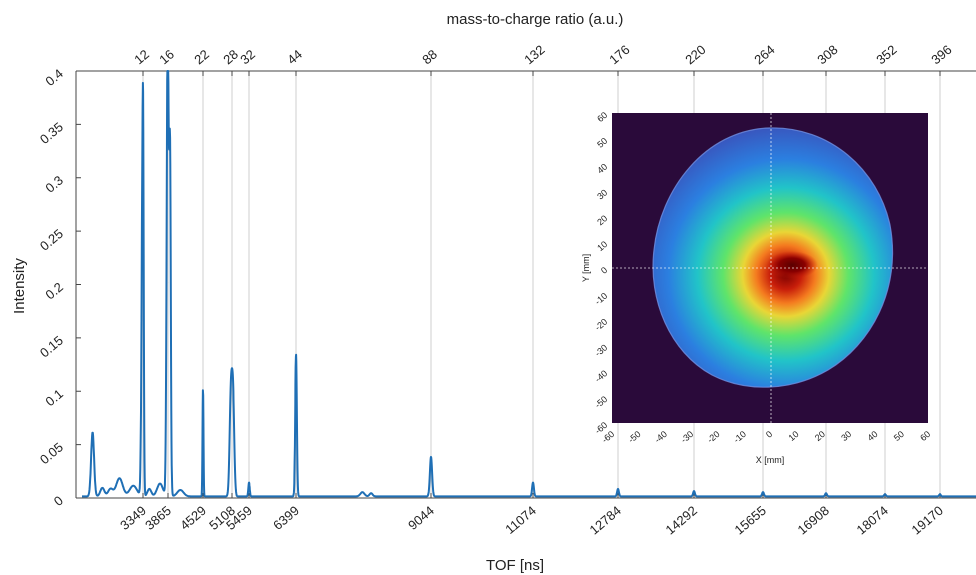  Describe the element at coordinates (53, 184) in the screenshot. I see `y-tick-label: 0.3` at that location.